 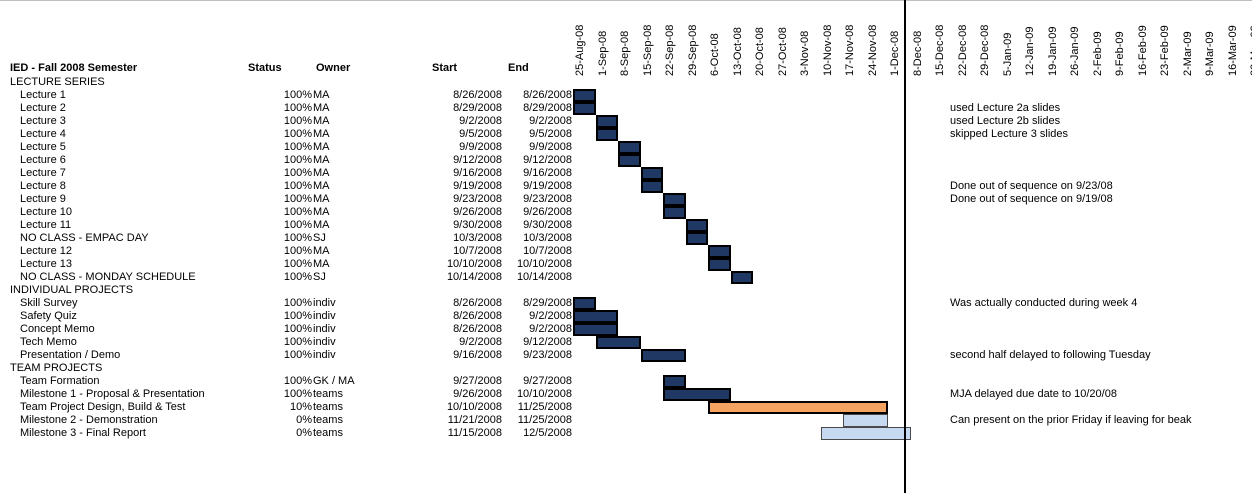 I want to click on task-row: Lecture 12 100% MA 10/7/2008 10/7/2008, so click(x=626, y=251).